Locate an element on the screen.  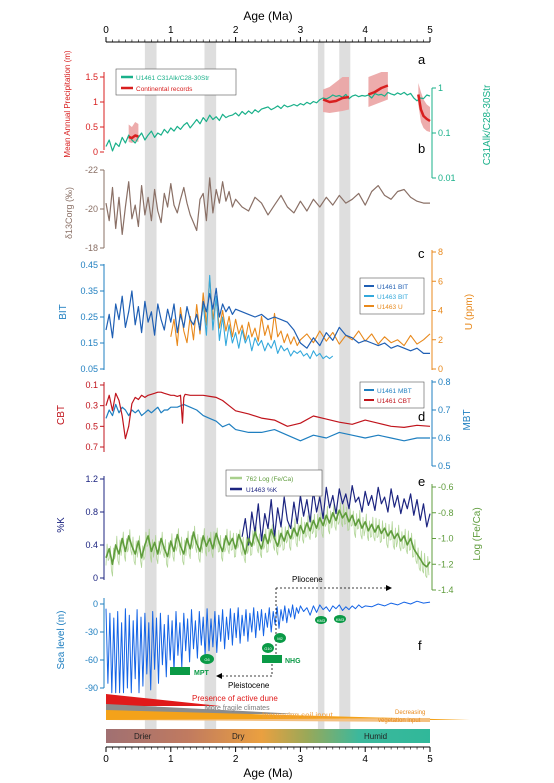
a-right-tick-label-0: 1 is located at coordinates (440, 88).